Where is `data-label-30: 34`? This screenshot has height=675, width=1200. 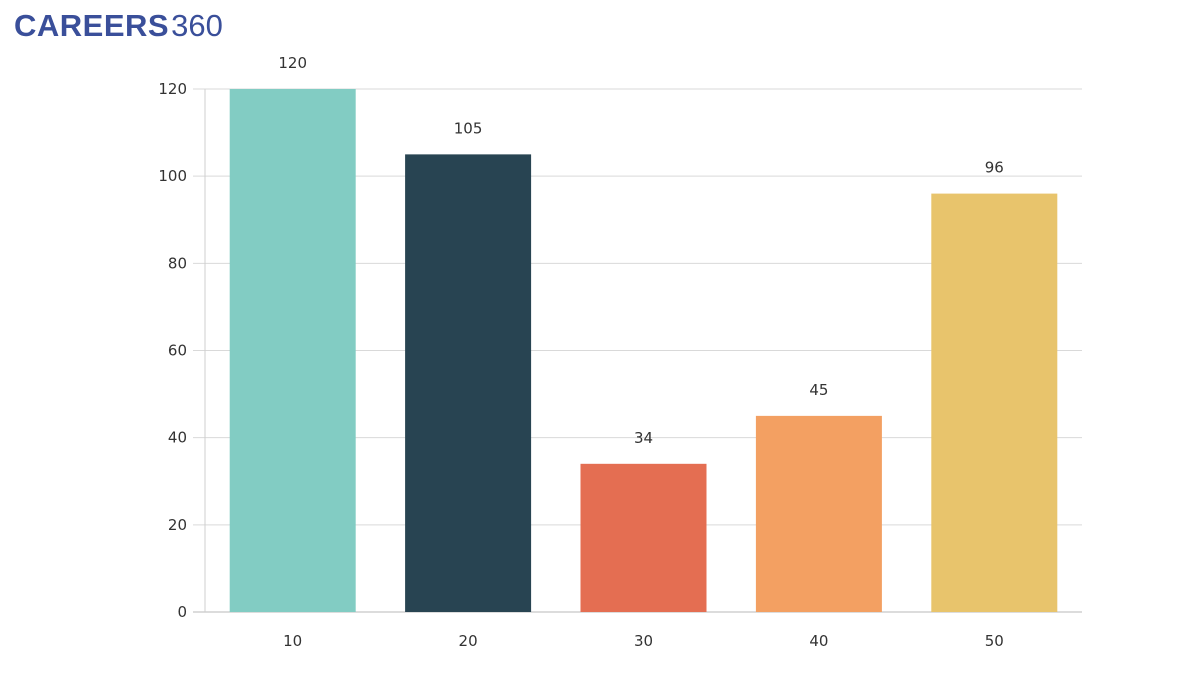 data-label-30: 34 is located at coordinates (643, 438).